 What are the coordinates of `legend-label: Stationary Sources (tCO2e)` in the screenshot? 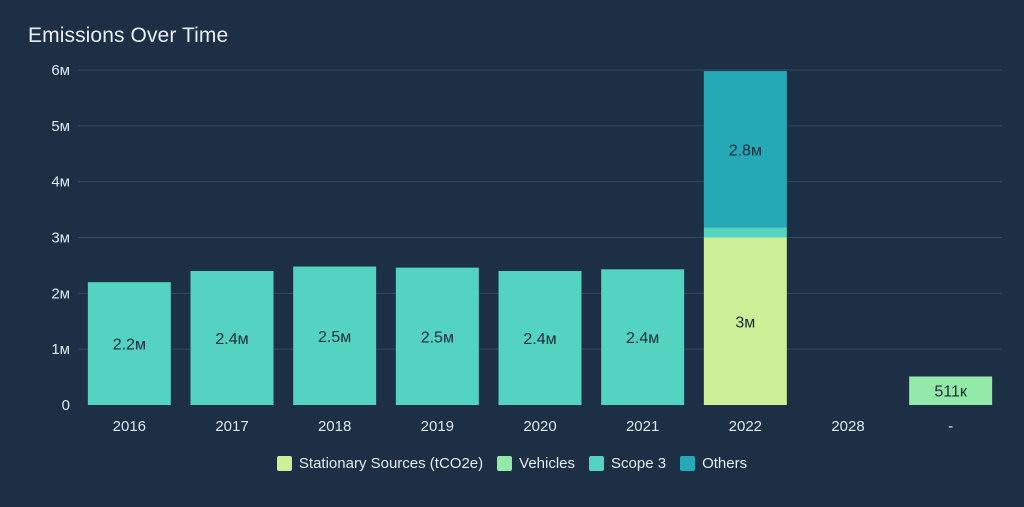 It's located at (391, 463).